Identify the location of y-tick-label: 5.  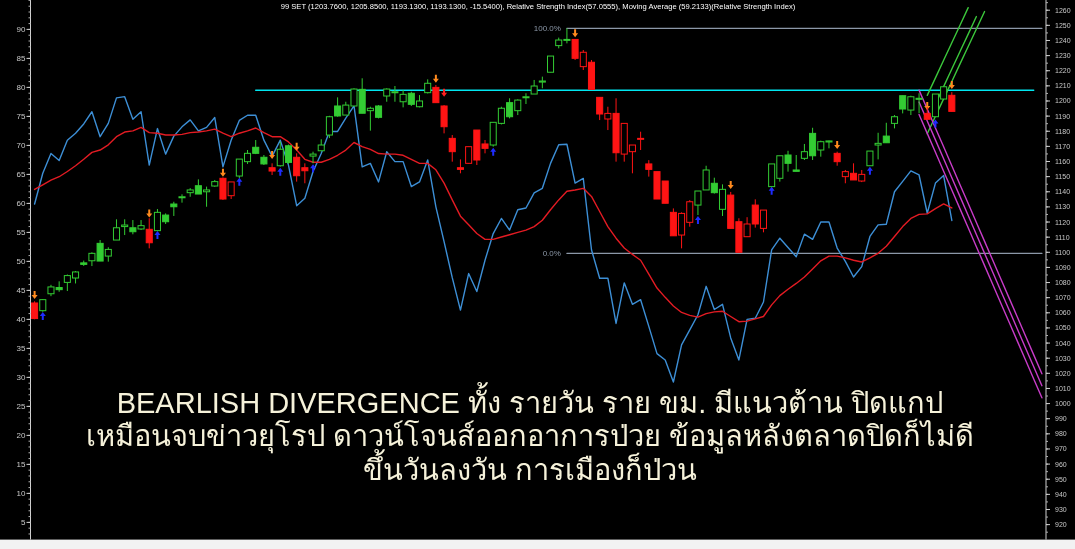
(24, 522).